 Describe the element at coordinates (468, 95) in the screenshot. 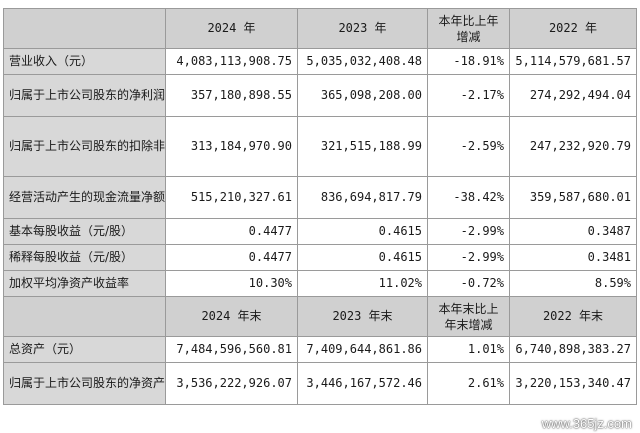

I see `value-change: -2.17%` at that location.